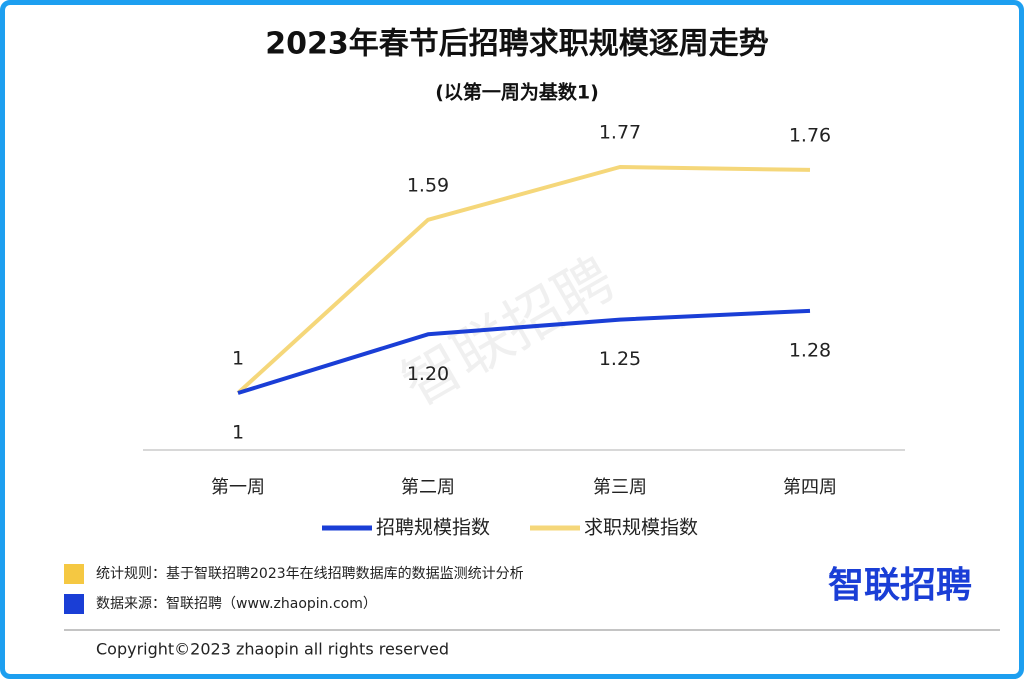 This screenshot has width=1024, height=679. I want to click on series-line, so click(524, 351).